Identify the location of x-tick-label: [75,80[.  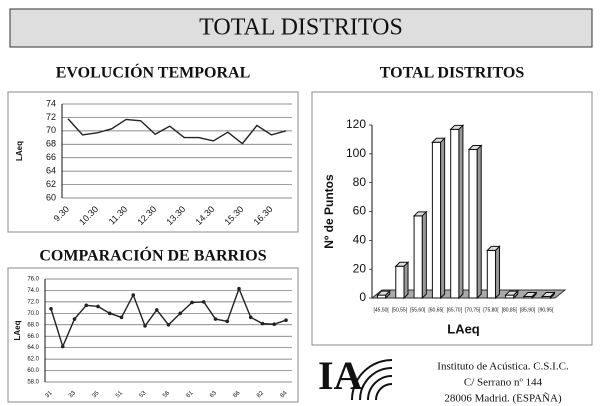
(491, 310).